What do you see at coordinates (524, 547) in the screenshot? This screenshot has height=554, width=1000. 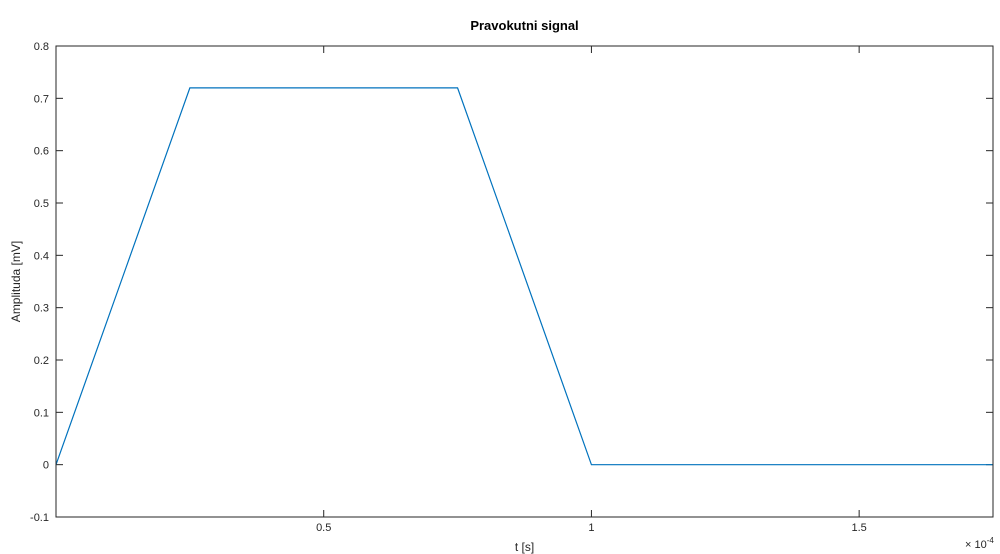 I see `x-axis-label: t [s]` at bounding box center [524, 547].